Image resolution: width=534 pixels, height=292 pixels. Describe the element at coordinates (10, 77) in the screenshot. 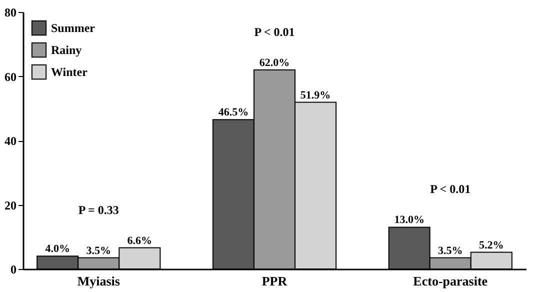

I see `y-tick-label: 60` at that location.